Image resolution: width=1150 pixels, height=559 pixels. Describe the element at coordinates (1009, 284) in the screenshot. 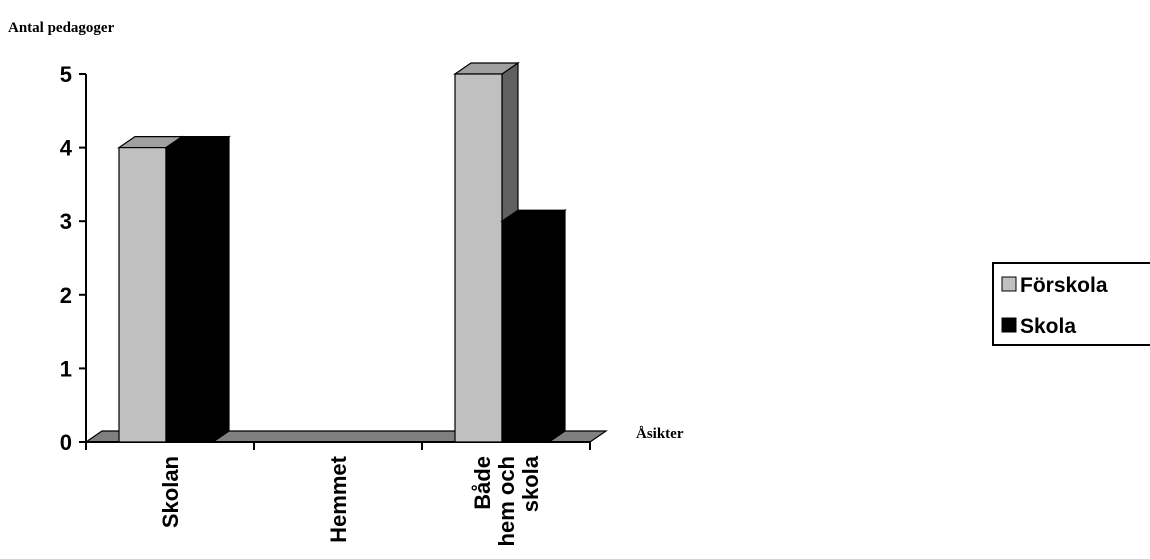

I see `legend-swatch-forskola` at that location.